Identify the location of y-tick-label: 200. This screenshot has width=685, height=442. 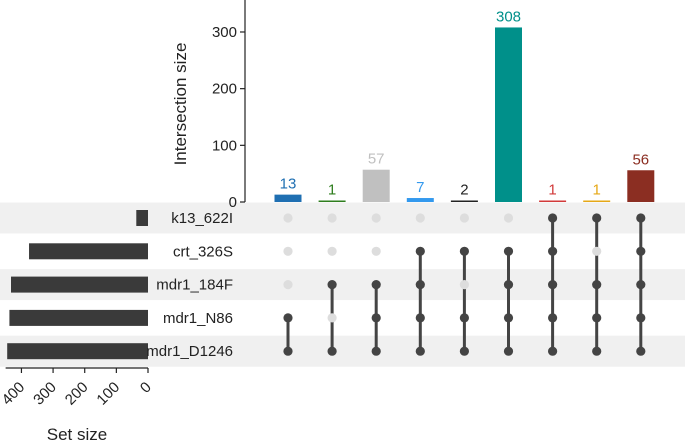
(224, 89).